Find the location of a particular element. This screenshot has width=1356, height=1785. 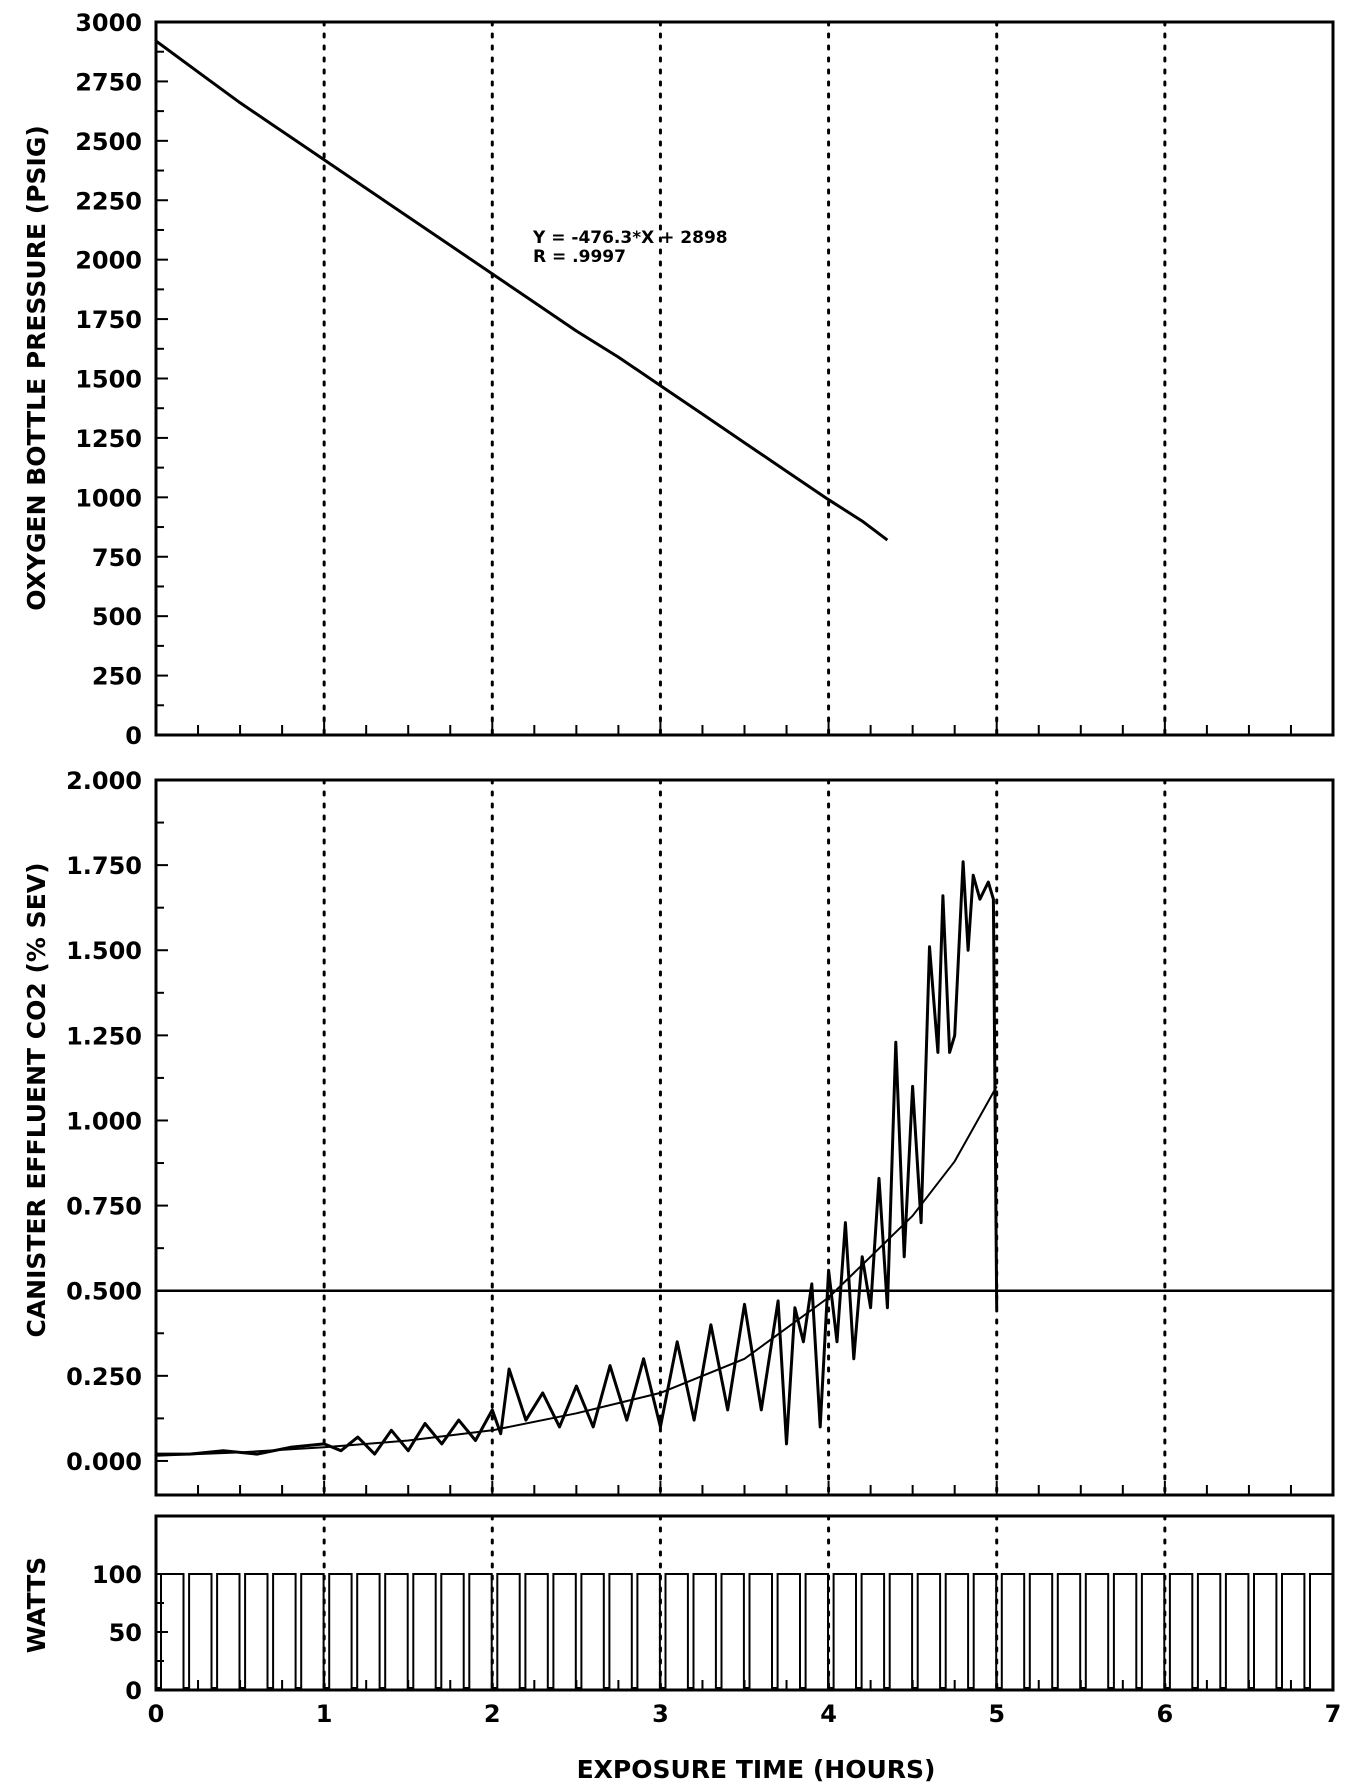

y-tick-label: 100 is located at coordinates (117, 1575).